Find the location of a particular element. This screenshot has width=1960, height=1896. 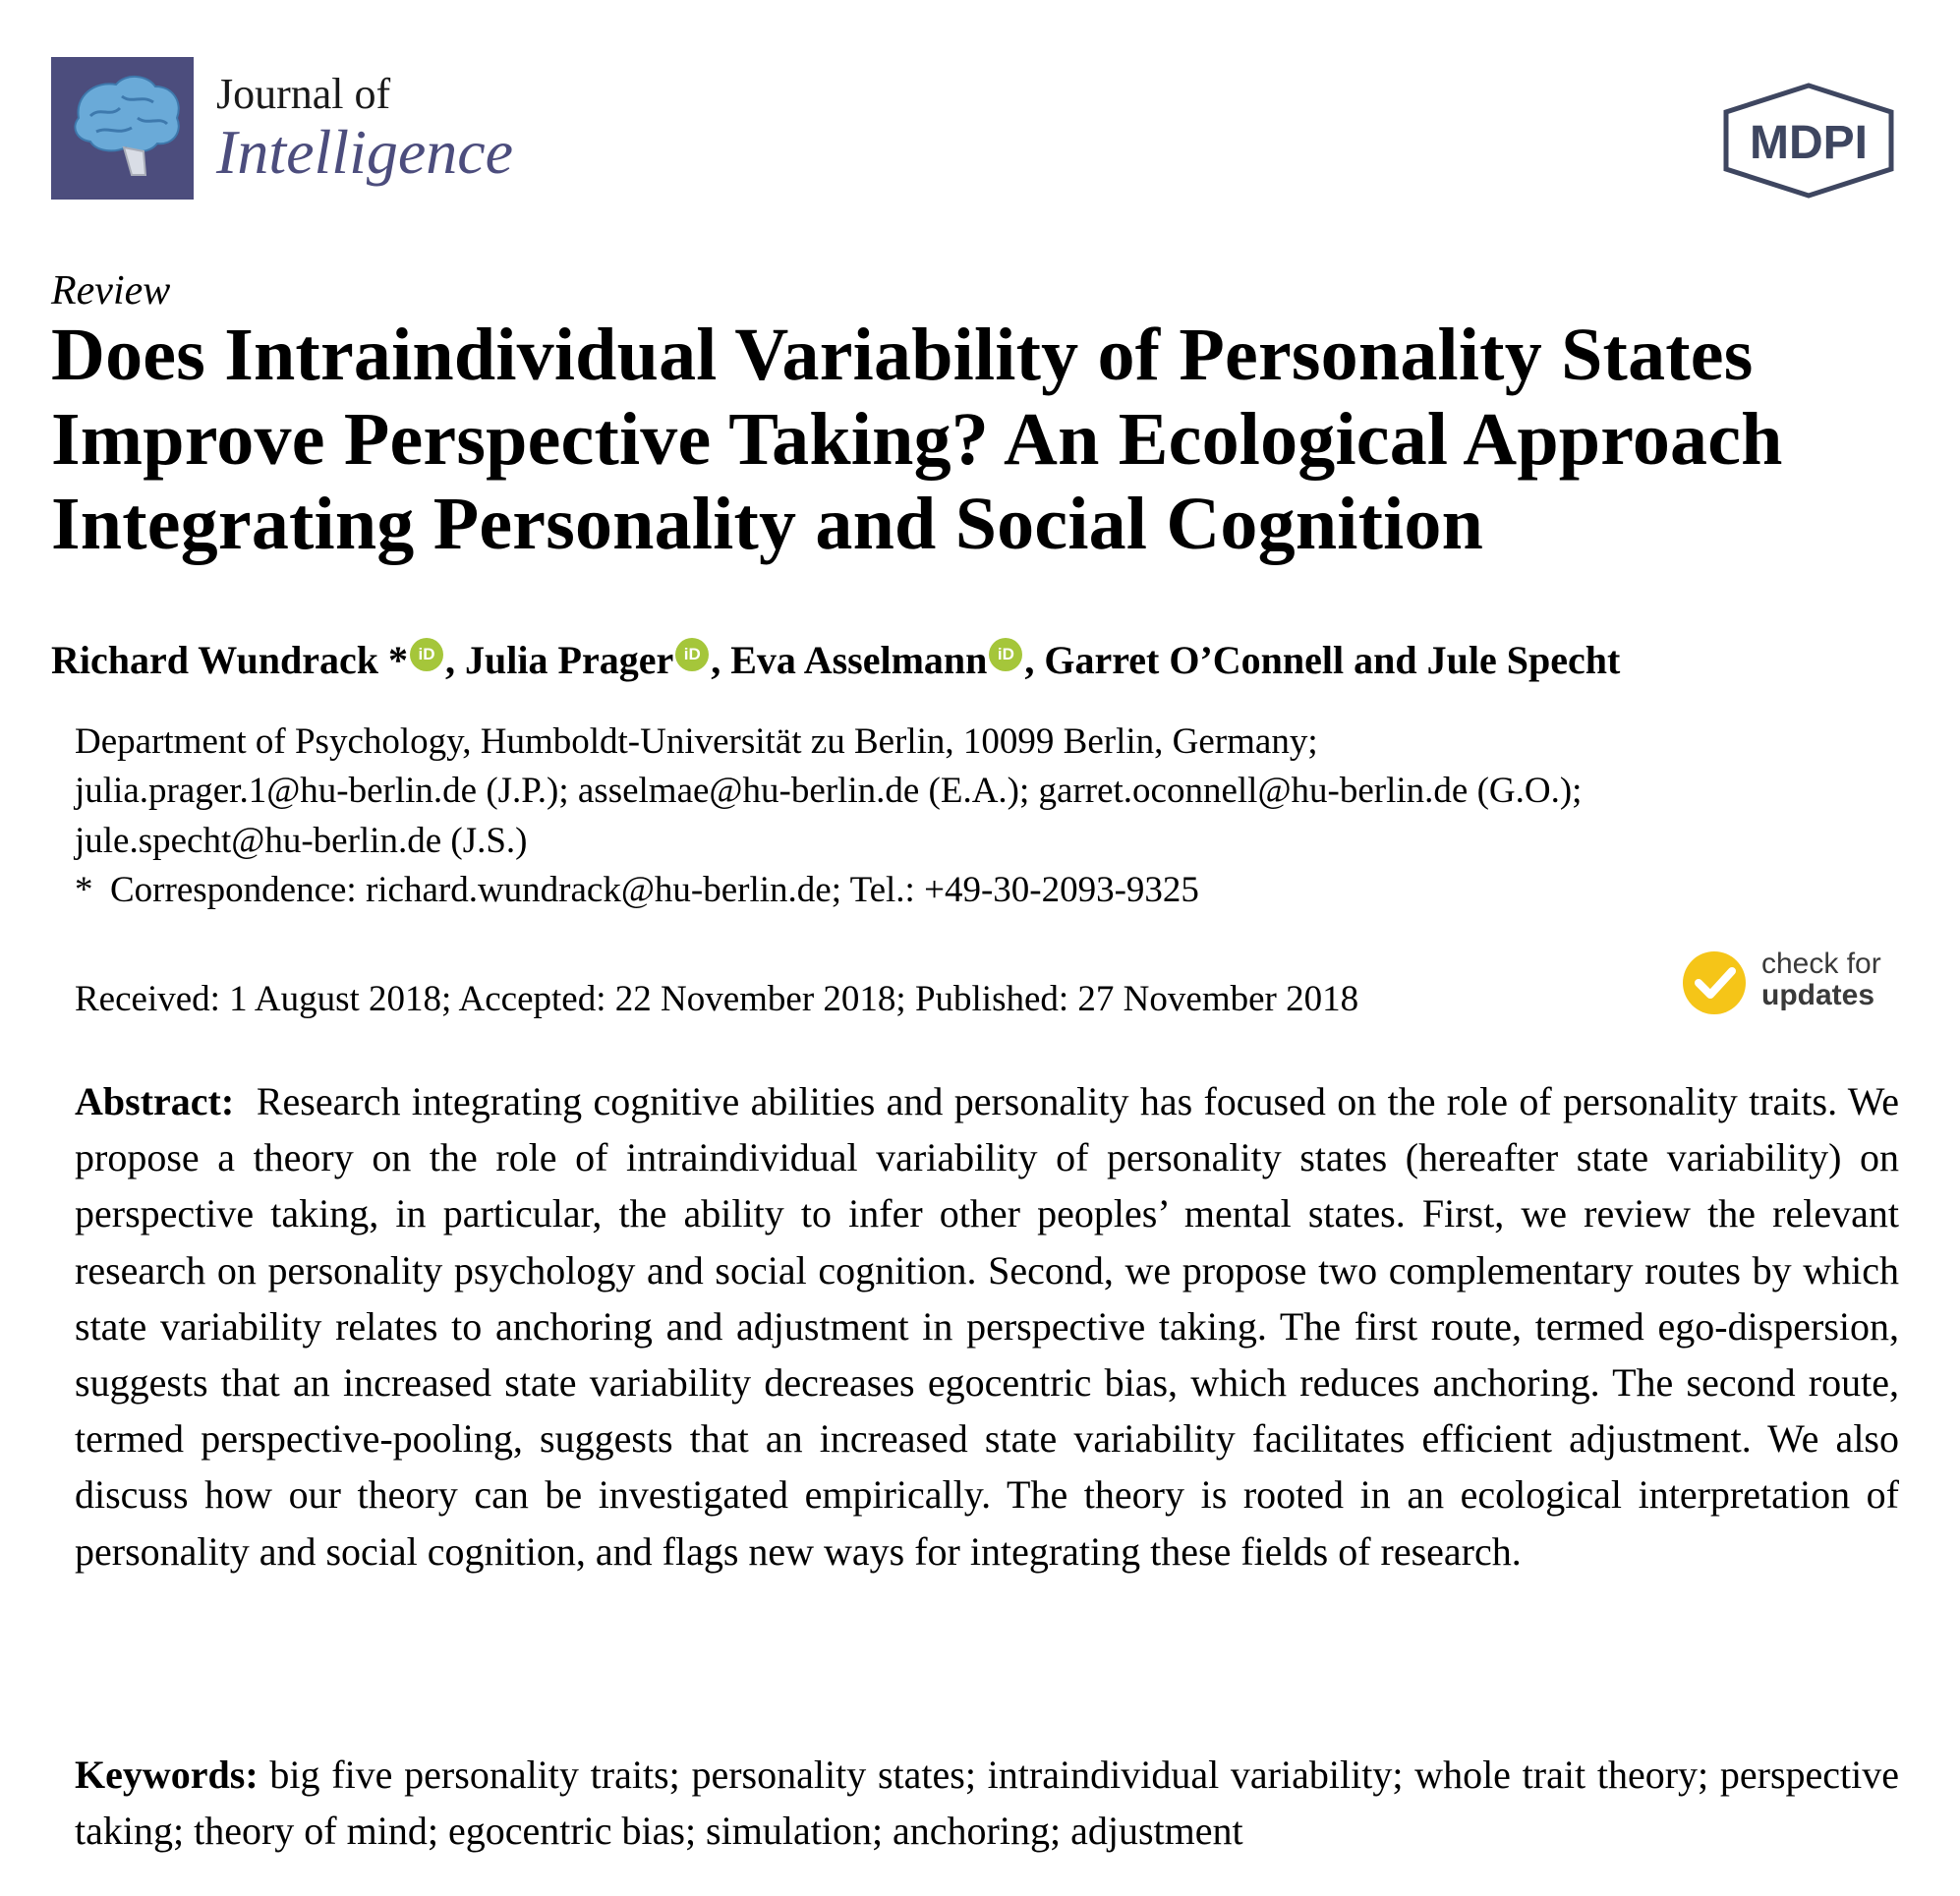

journal-brain-logo is located at coordinates (123, 129).